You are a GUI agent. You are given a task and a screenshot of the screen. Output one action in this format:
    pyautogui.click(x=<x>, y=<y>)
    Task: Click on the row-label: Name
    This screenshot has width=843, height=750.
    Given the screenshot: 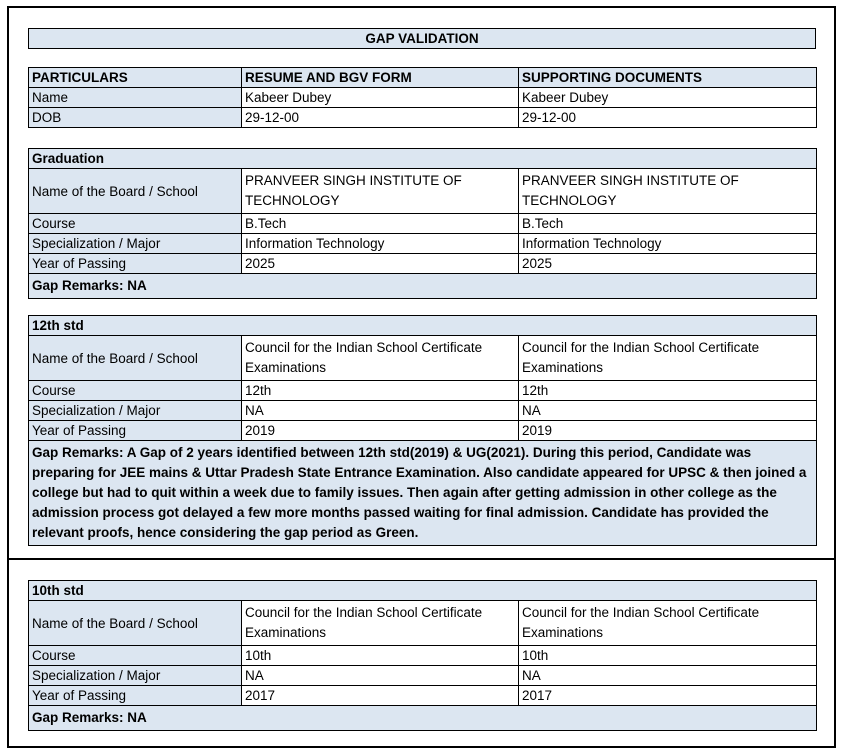 What is the action you would take?
    pyautogui.click(x=135, y=97)
    